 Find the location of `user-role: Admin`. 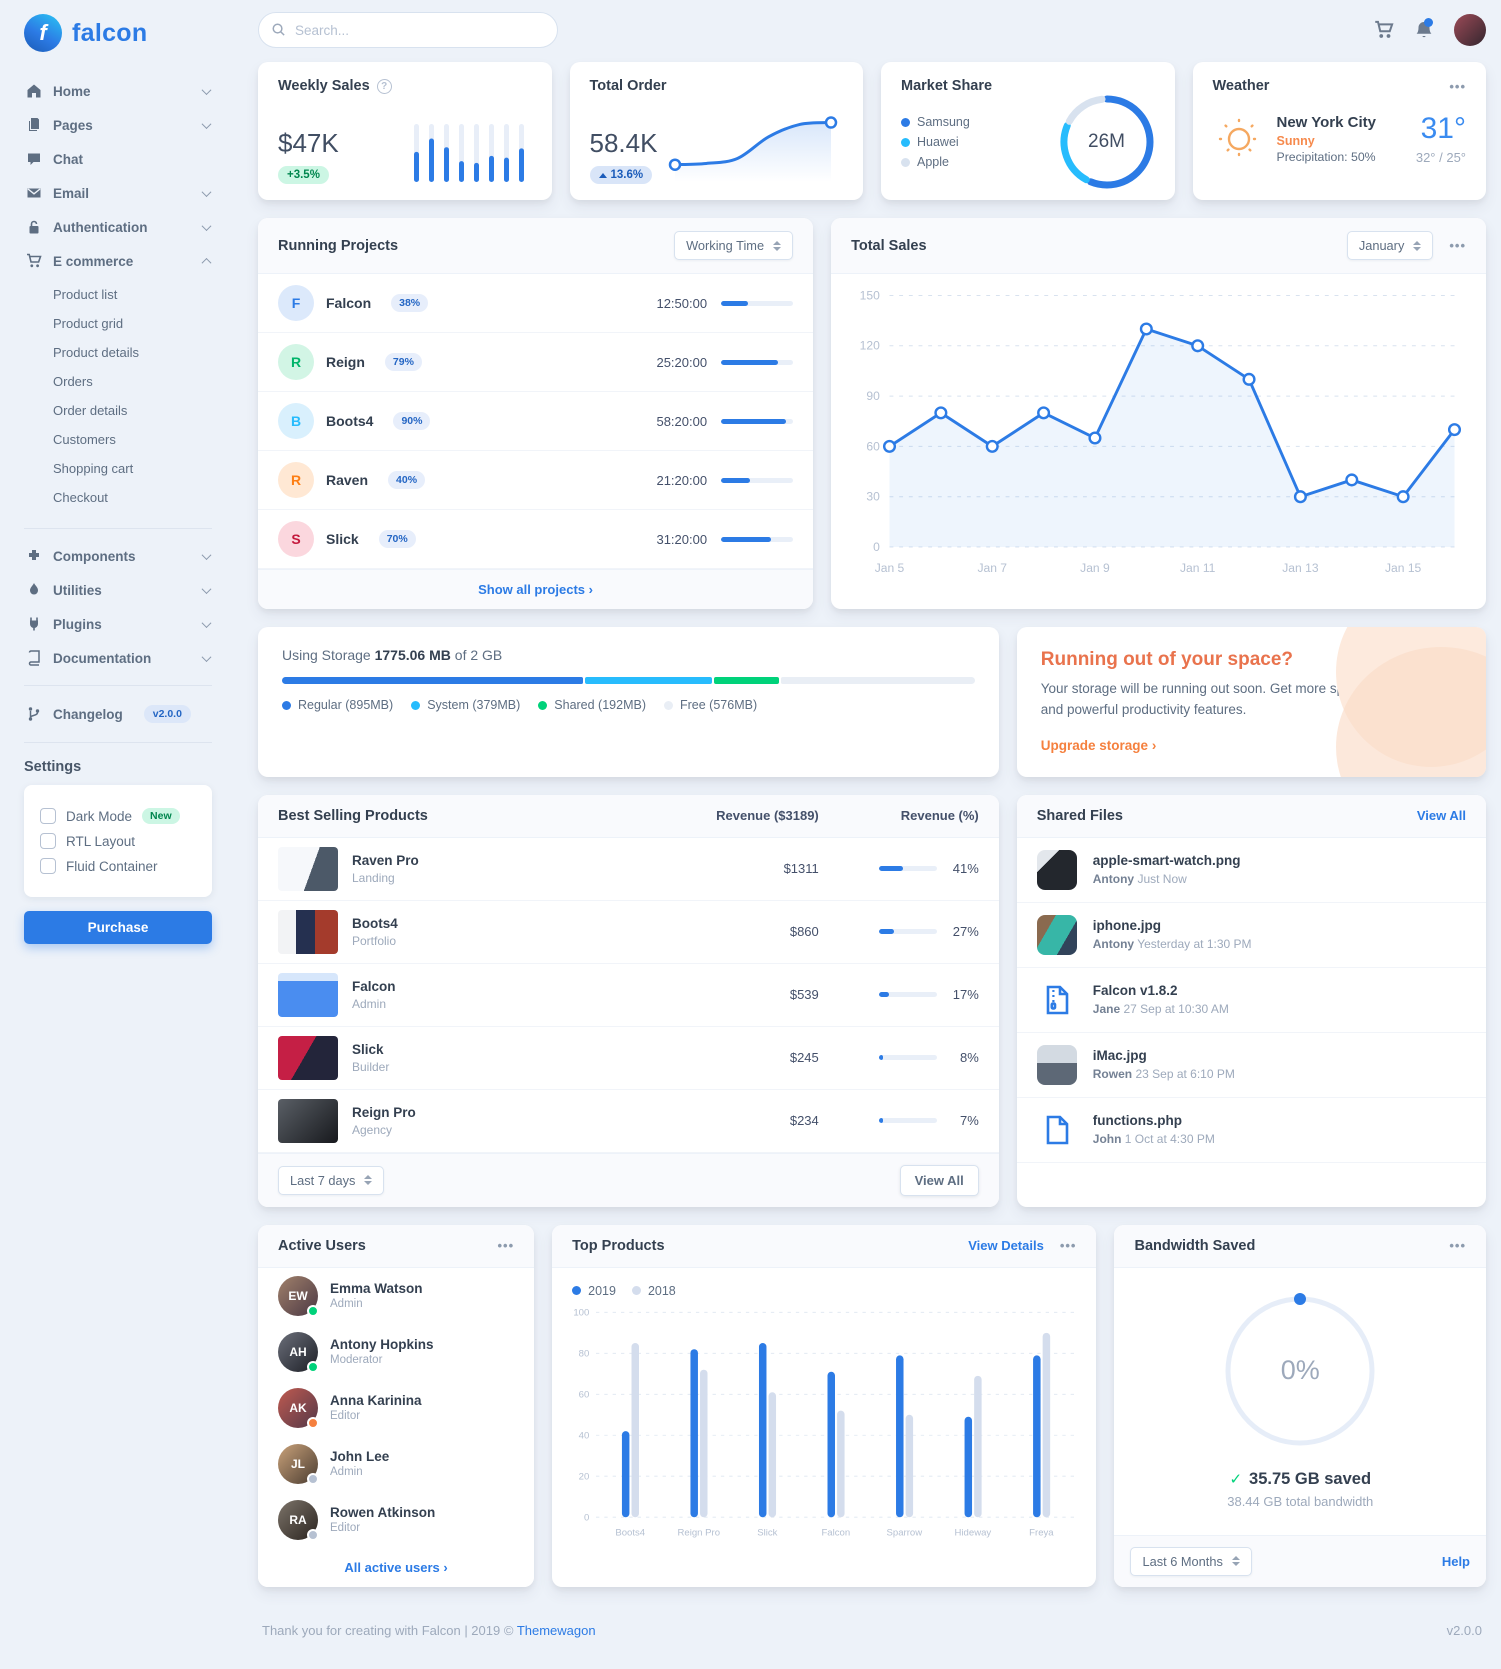

user-role: Admin is located at coordinates (346, 1472).